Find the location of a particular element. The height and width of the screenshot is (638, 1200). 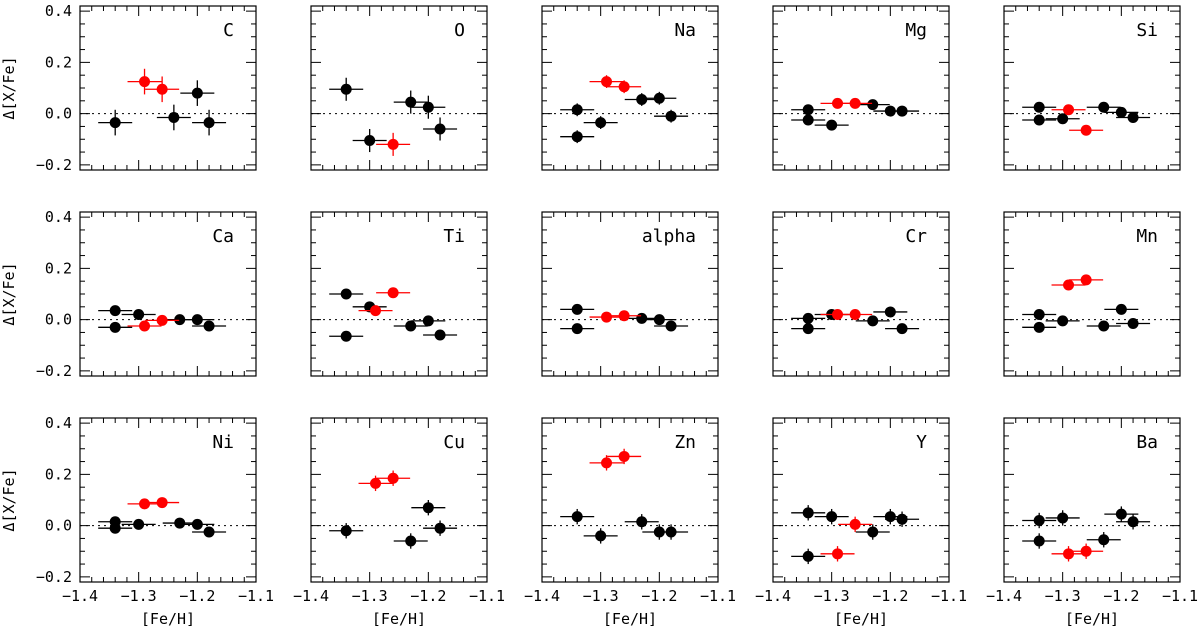

panel-ca: −0.2 0.0 0.2 0.4 Δ[X/Fe] Ca is located at coordinates (128, 294).